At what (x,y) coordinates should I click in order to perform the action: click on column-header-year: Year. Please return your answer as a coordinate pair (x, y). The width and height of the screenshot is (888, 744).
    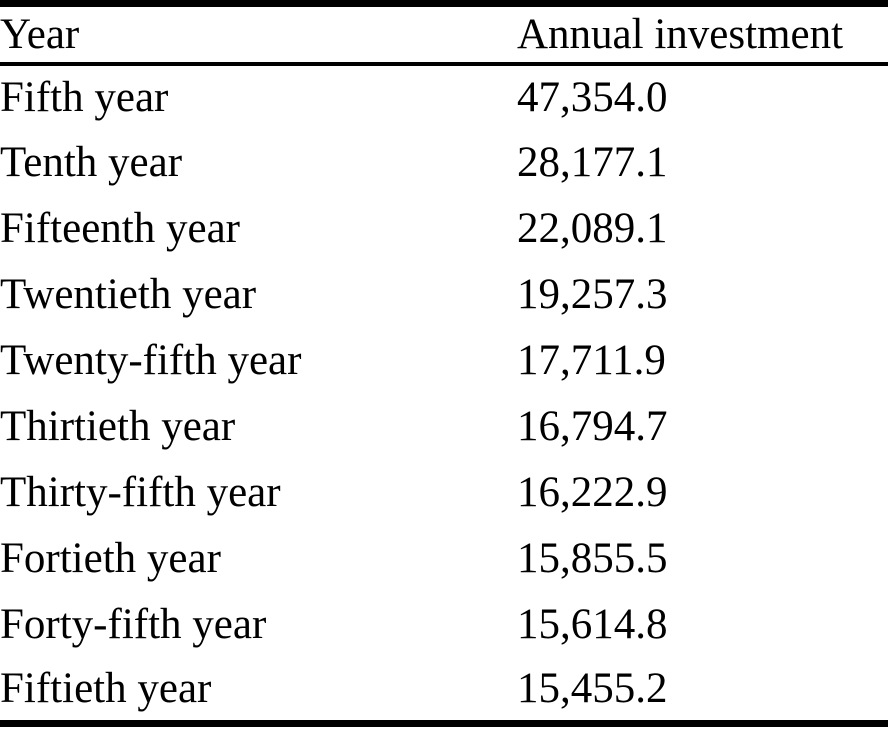
    Looking at the image, I should click on (258, 34).